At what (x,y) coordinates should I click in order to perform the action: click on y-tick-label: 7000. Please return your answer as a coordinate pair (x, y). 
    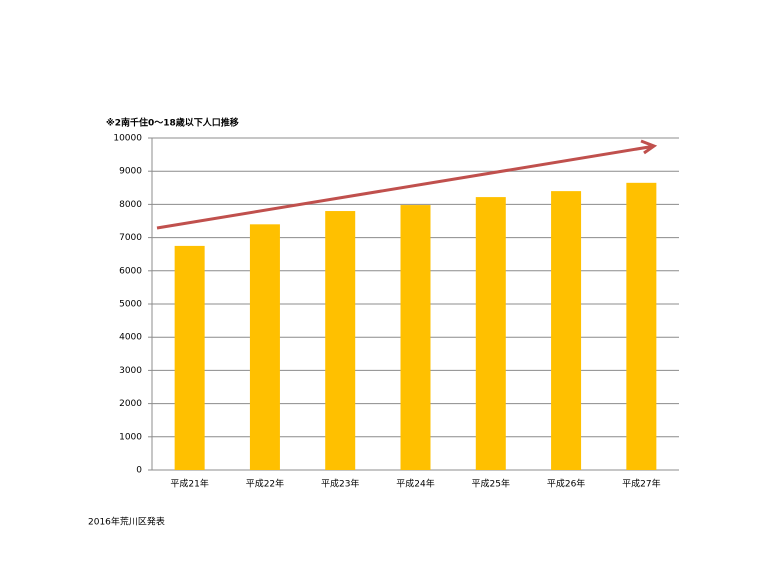
    Looking at the image, I should click on (130, 238).